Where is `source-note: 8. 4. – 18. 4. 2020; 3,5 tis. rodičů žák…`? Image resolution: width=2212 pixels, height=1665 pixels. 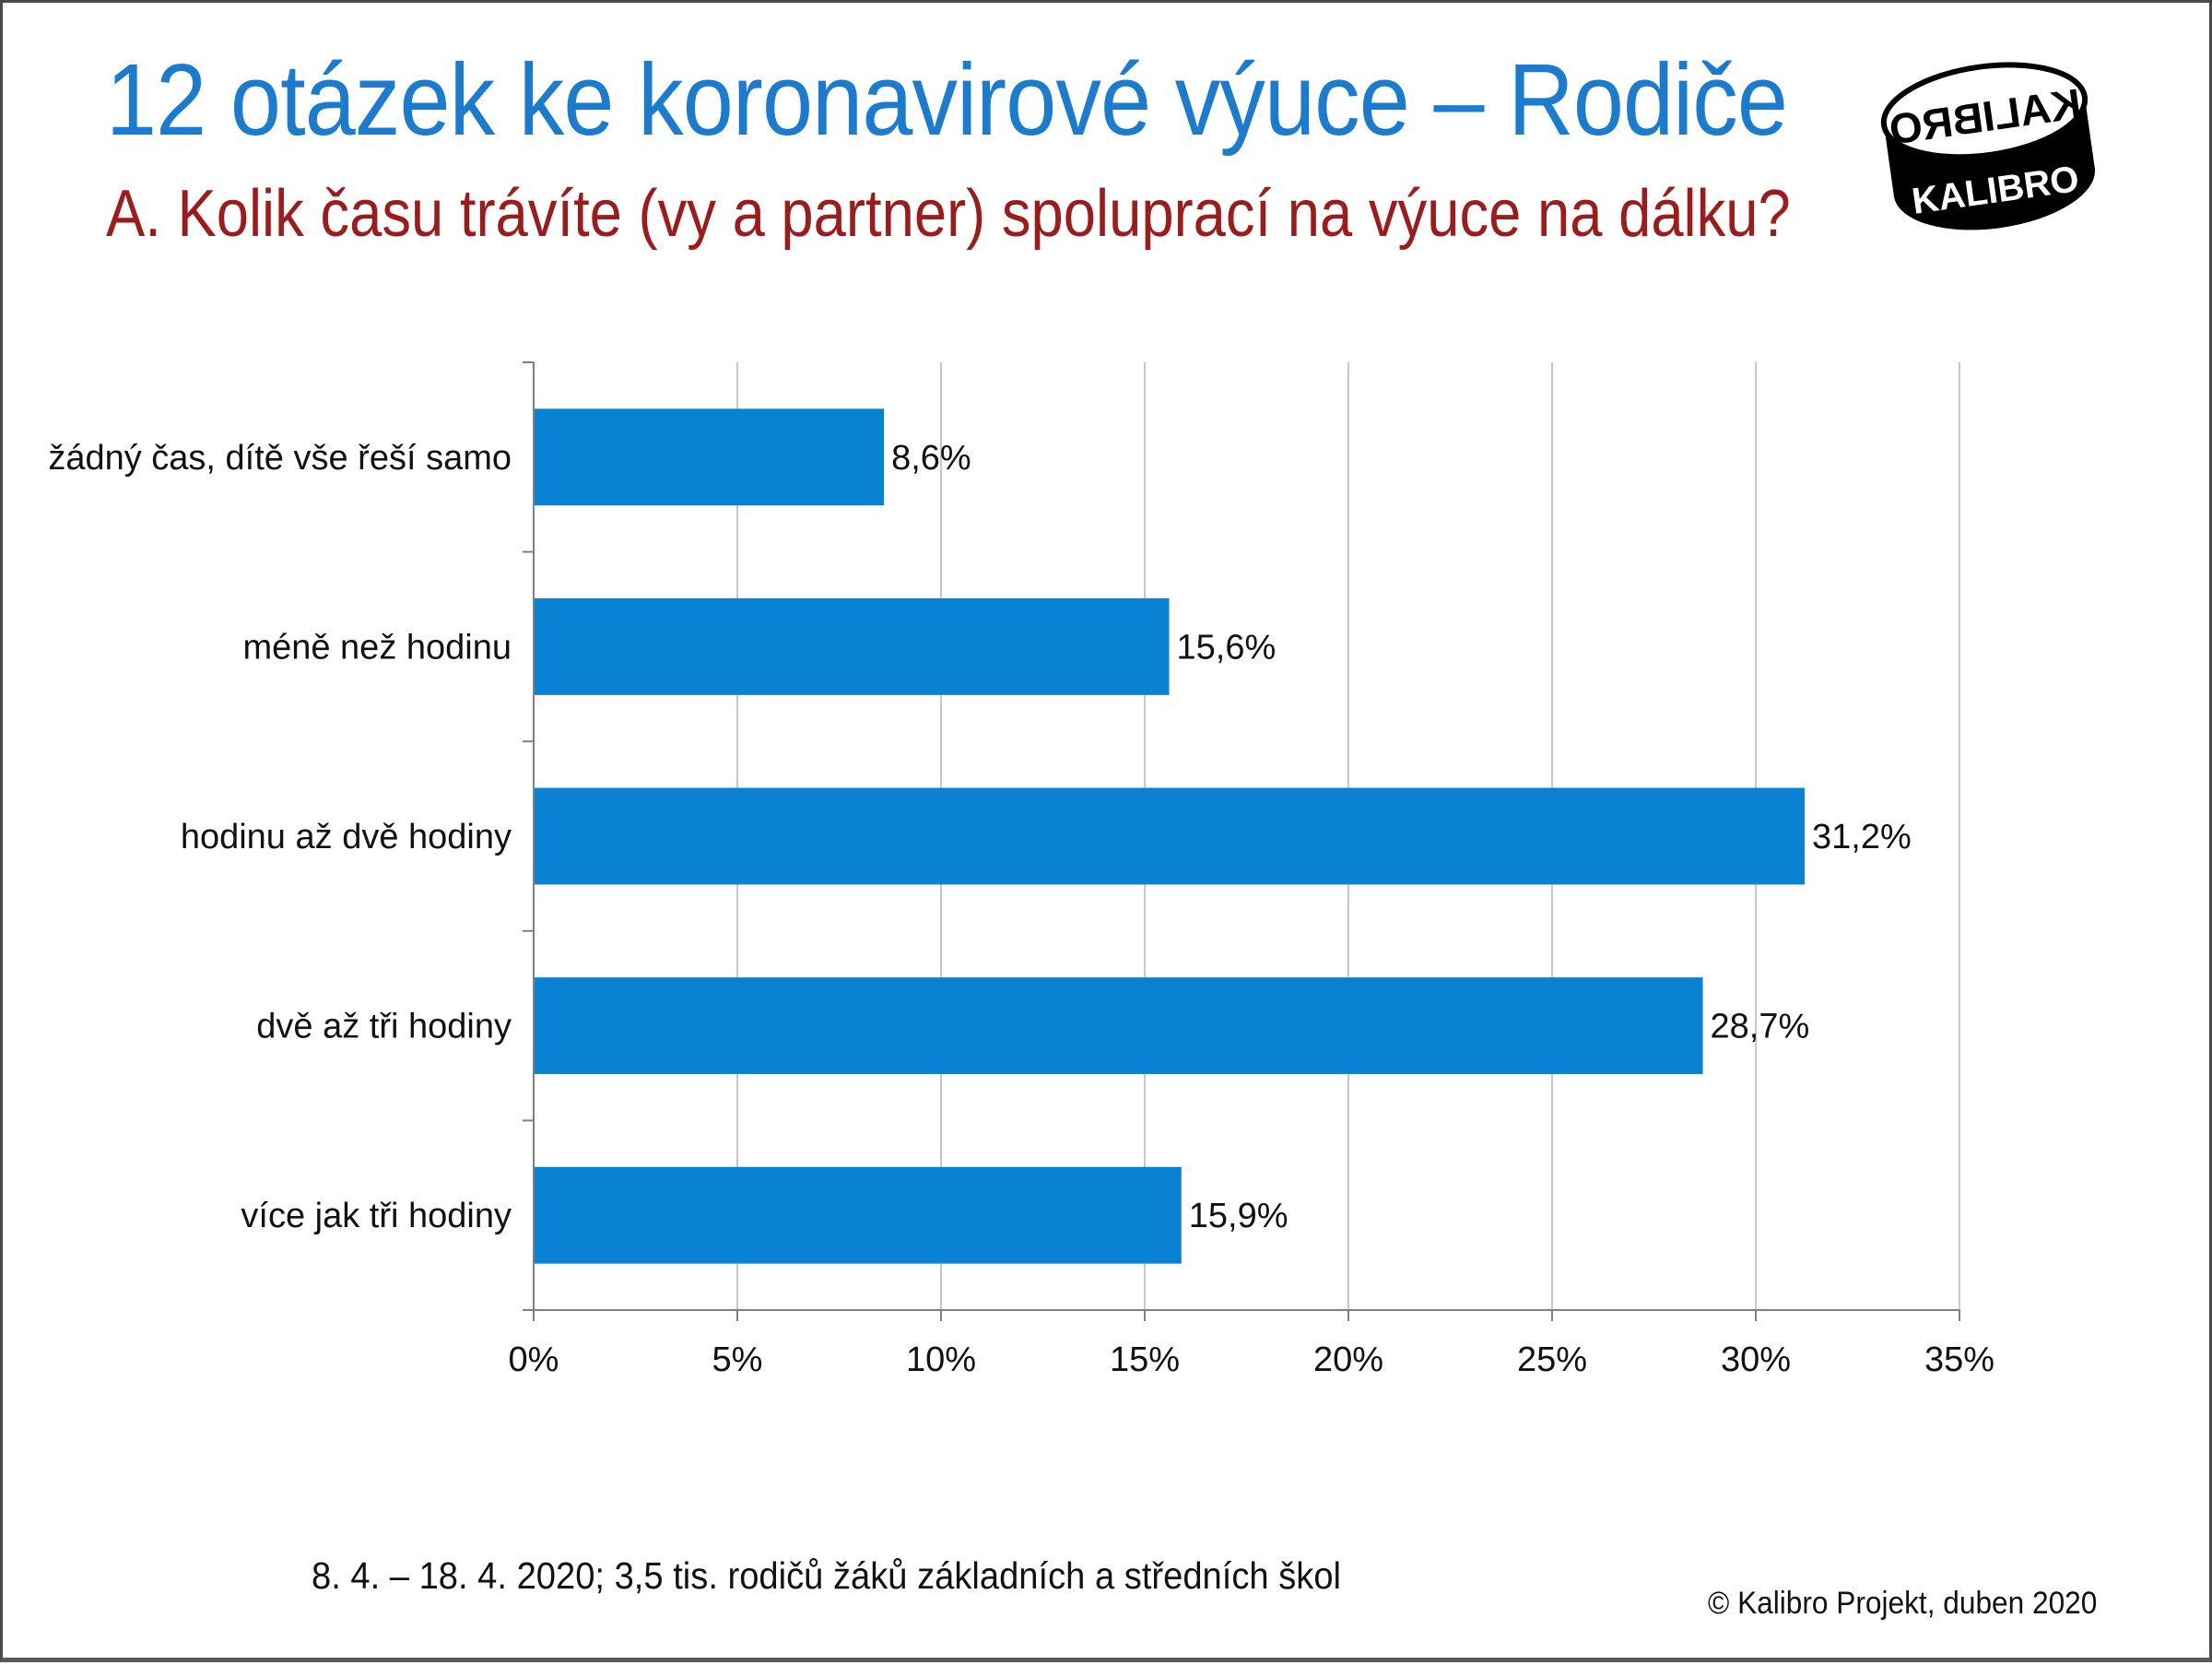 source-note: 8. 4. – 18. 4. 2020; 3,5 tis. rodičů žák… is located at coordinates (827, 1575).